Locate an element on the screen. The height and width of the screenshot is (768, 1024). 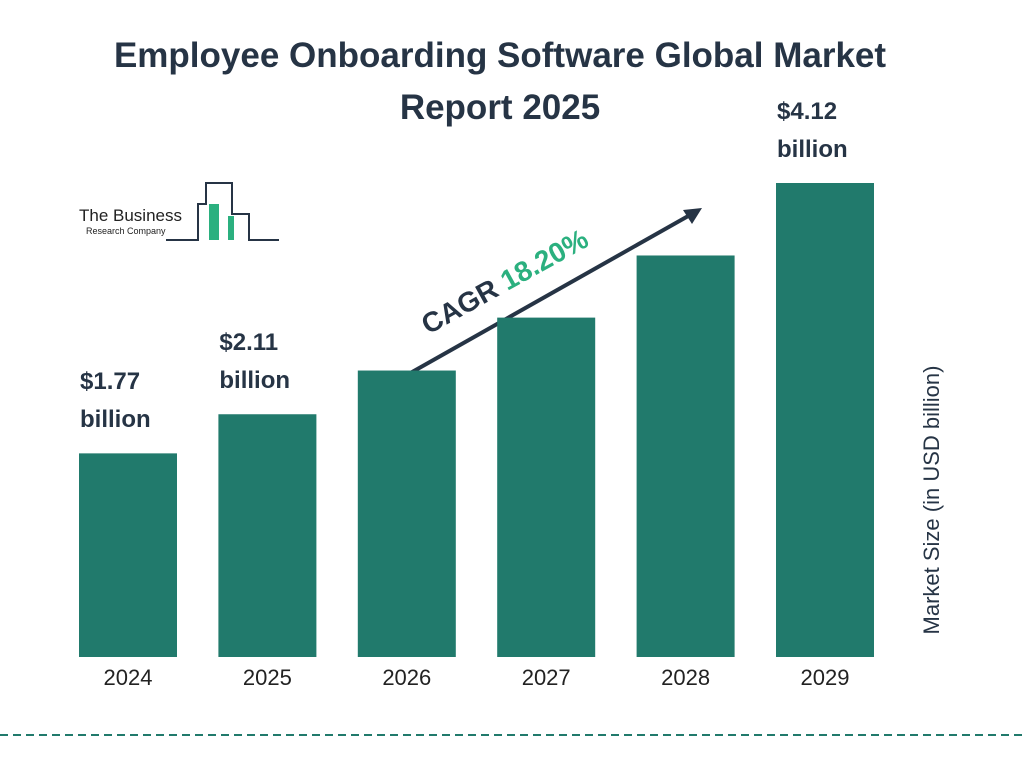
arrow-head is located at coordinates (692, 216).